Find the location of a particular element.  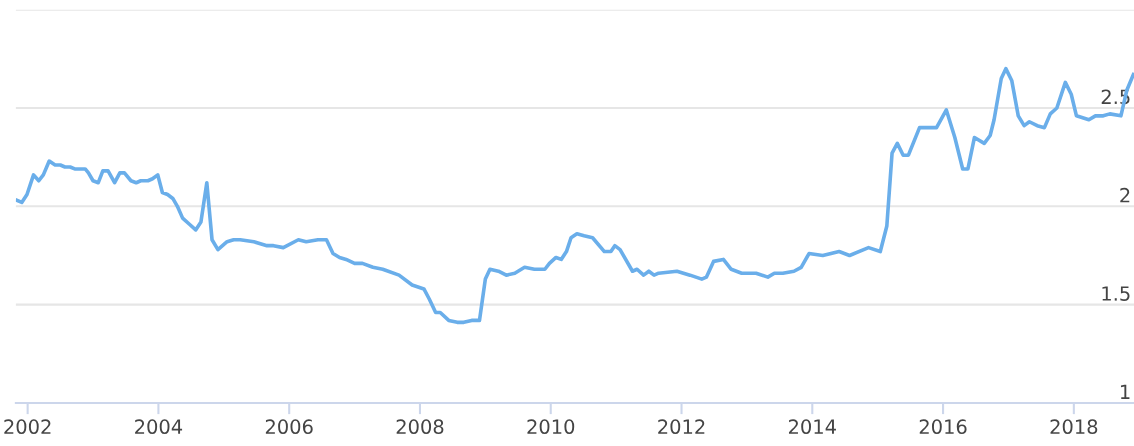

y-tick-label: 1.5 is located at coordinates (1116, 293).